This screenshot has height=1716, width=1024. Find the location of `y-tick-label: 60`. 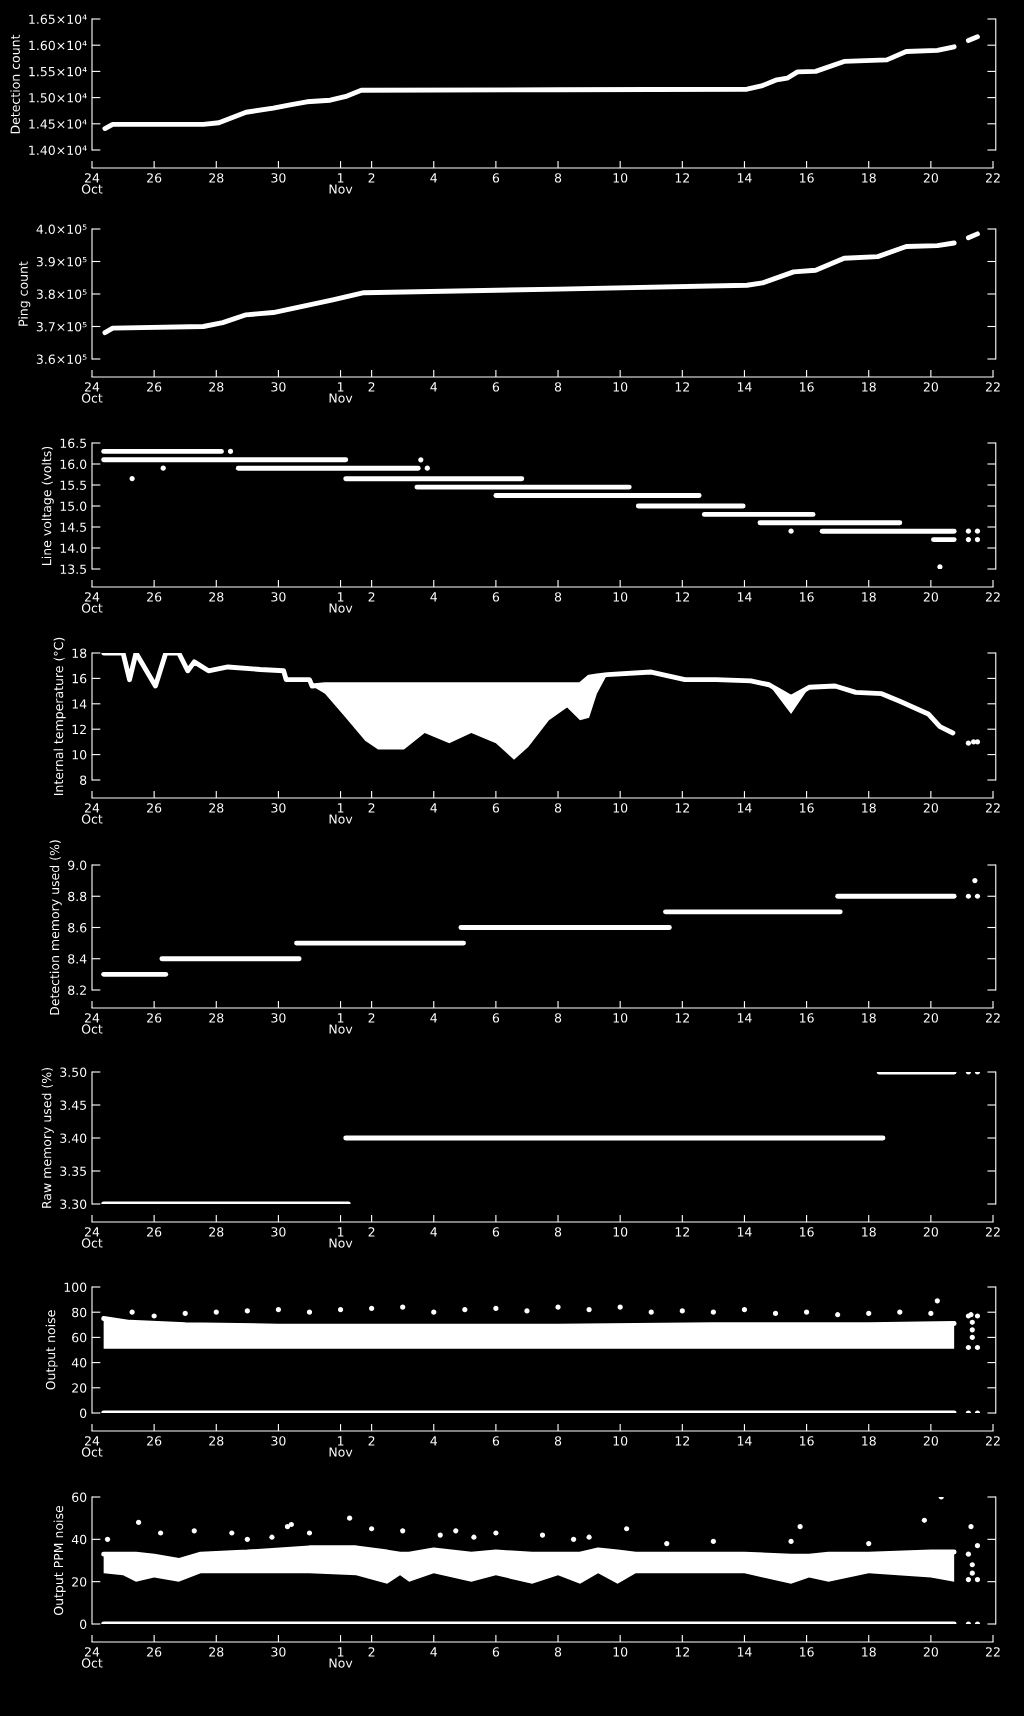

y-tick-label: 60 is located at coordinates (79, 1497).